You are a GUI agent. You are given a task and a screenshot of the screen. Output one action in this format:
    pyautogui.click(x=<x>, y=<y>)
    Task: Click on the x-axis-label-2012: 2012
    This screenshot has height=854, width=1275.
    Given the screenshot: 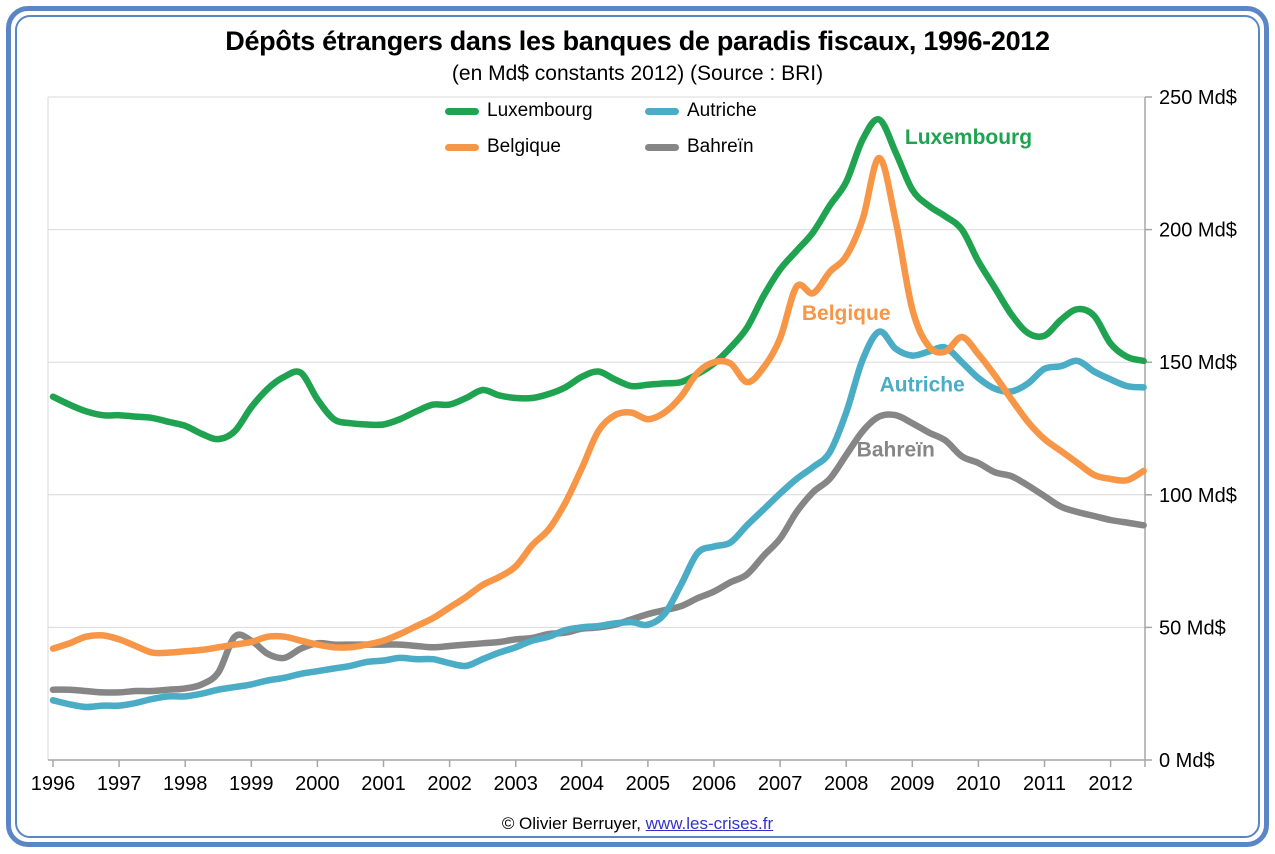 What is the action you would take?
    pyautogui.click(x=1110, y=784)
    